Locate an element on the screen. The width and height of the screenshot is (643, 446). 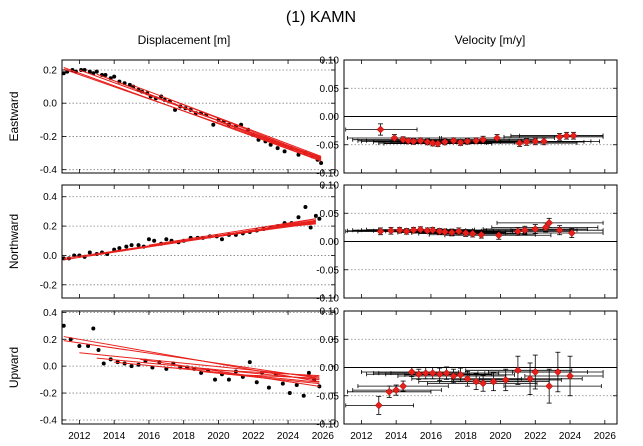
x-tick-label: 2026 is located at coordinates (605, 436).